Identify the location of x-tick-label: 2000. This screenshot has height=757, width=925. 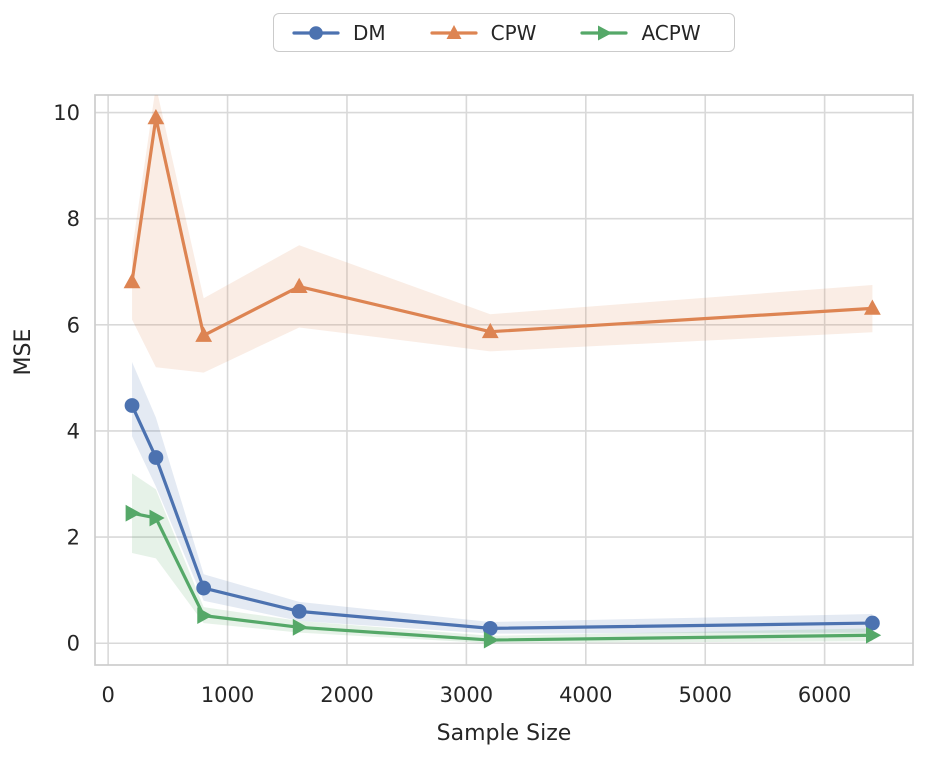
(346, 695).